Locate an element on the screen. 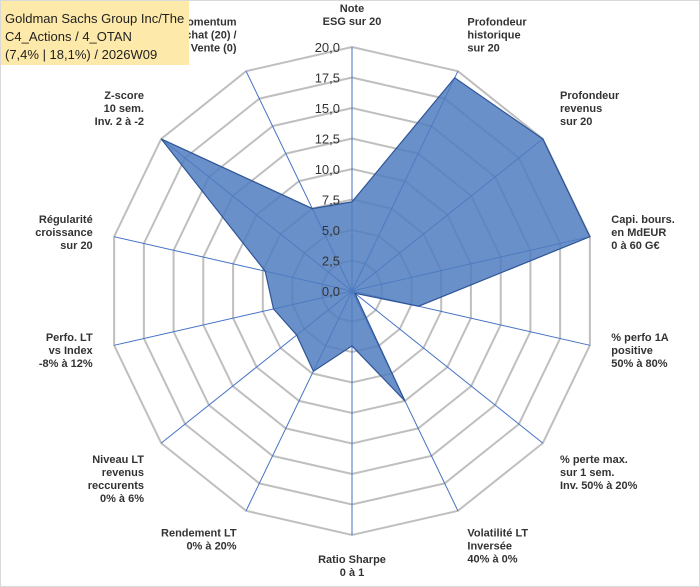  tick-label-7: 17,5 is located at coordinates (327, 78).